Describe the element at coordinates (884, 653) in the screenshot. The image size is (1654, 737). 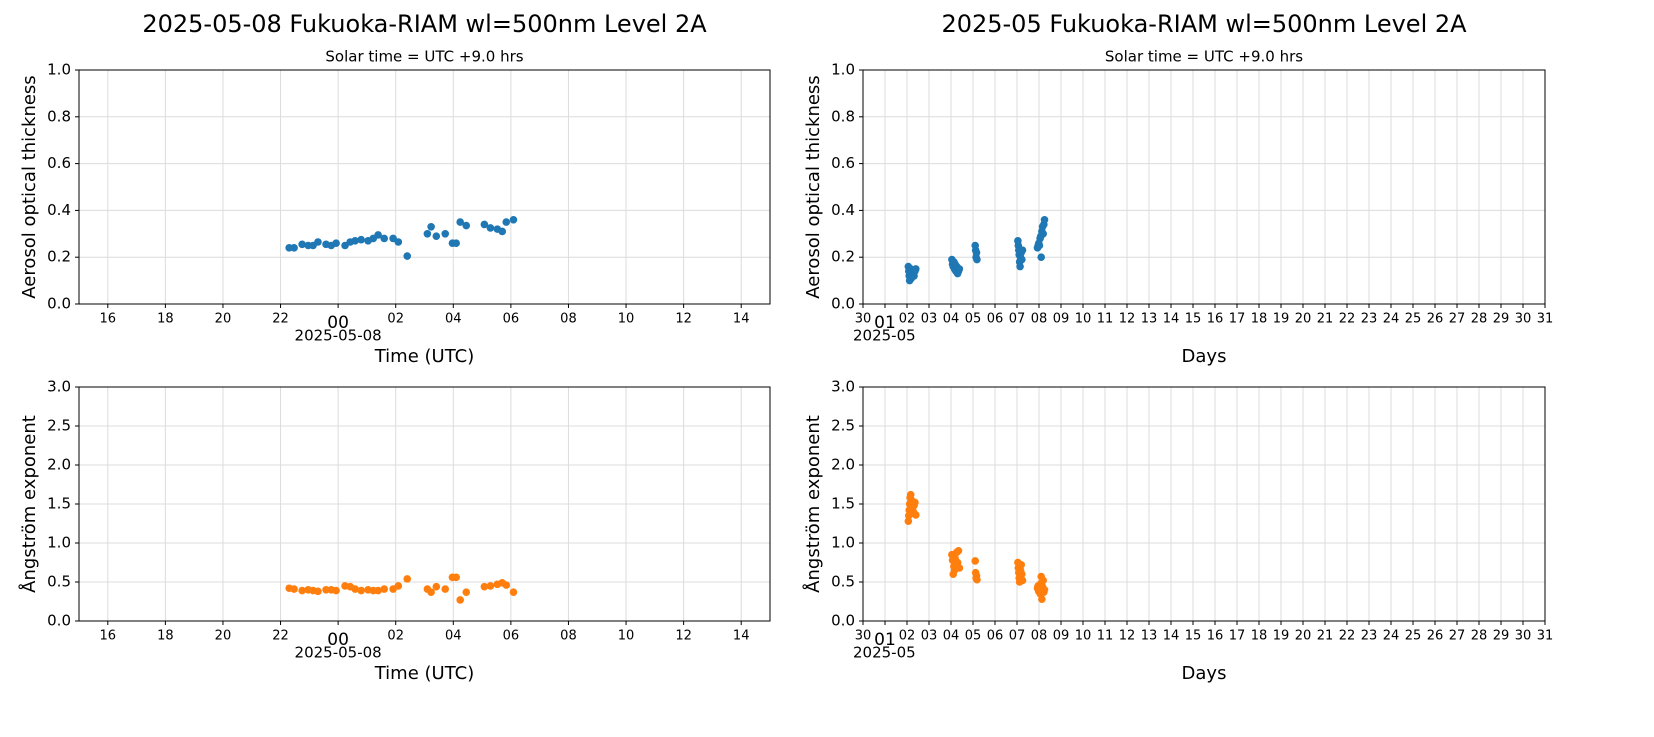
I see `x-date-label: 2025-05` at that location.